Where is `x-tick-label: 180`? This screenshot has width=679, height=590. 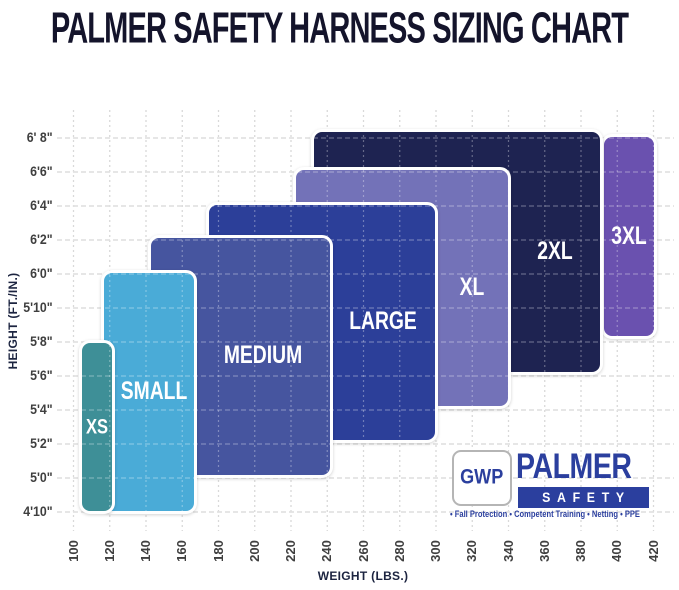 x-tick-label: 180 is located at coordinates (218, 551).